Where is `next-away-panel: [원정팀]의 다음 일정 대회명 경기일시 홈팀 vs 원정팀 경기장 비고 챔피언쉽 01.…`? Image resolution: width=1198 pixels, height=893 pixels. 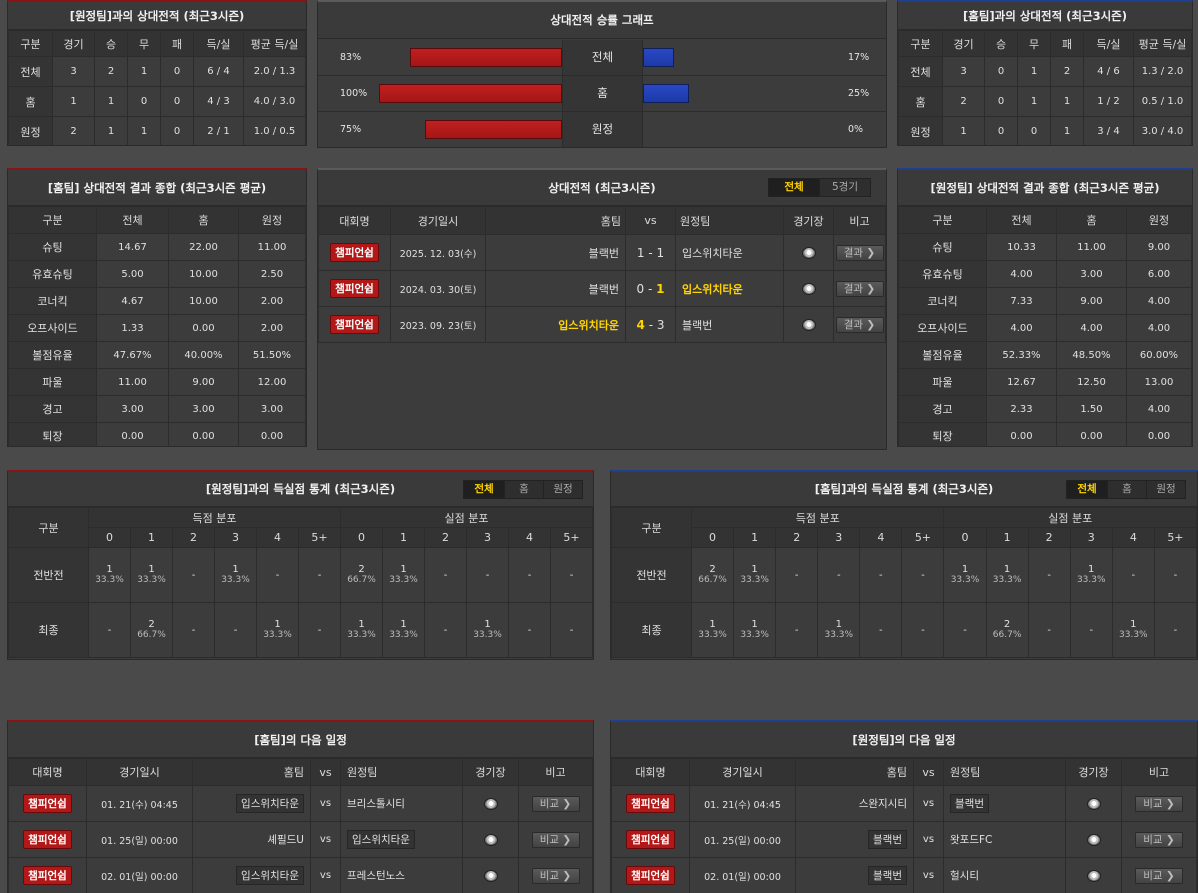
next-away-panel: [원정팀]의 다음 일정 대회명 경기일시 홈팀 vs 원정팀 경기장 비고 챔피언쉽 01.… is located at coordinates (904, 806).